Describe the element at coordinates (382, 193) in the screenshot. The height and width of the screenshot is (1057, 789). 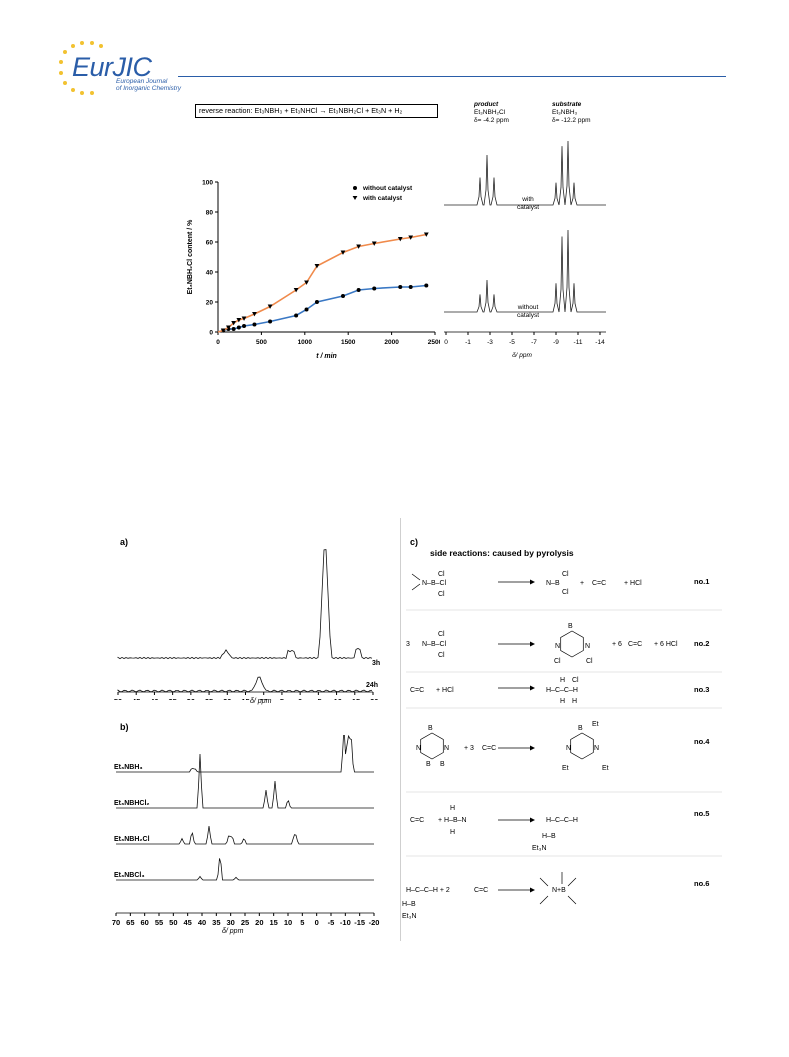
I see `chart-legend: without catalyst with catalyst` at that location.